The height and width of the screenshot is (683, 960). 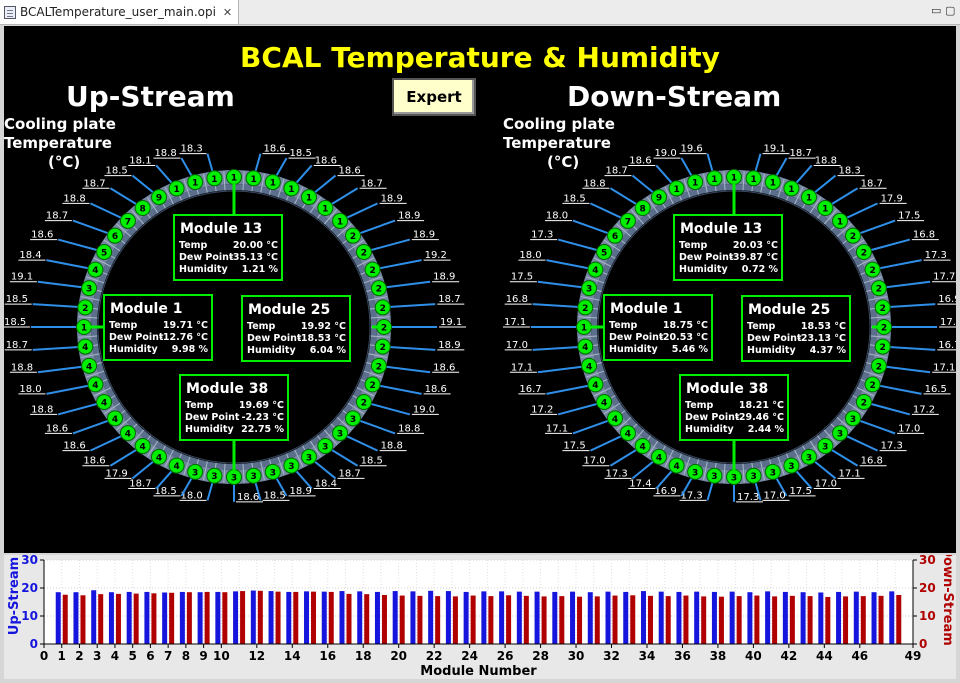 I want to click on close-tab-icon: ✕, so click(x=227, y=12).